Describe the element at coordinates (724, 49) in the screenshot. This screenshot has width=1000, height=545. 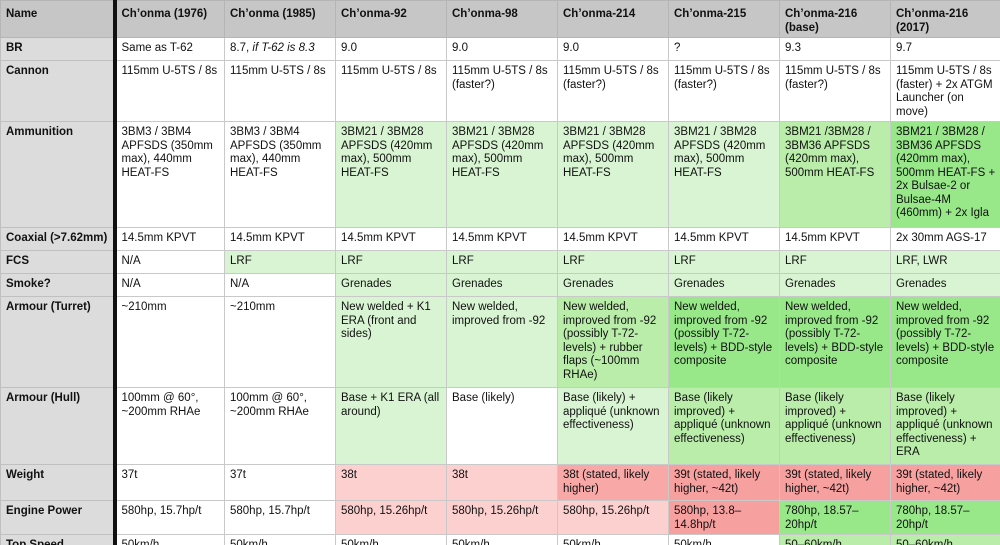
I see `cell: ?` at that location.